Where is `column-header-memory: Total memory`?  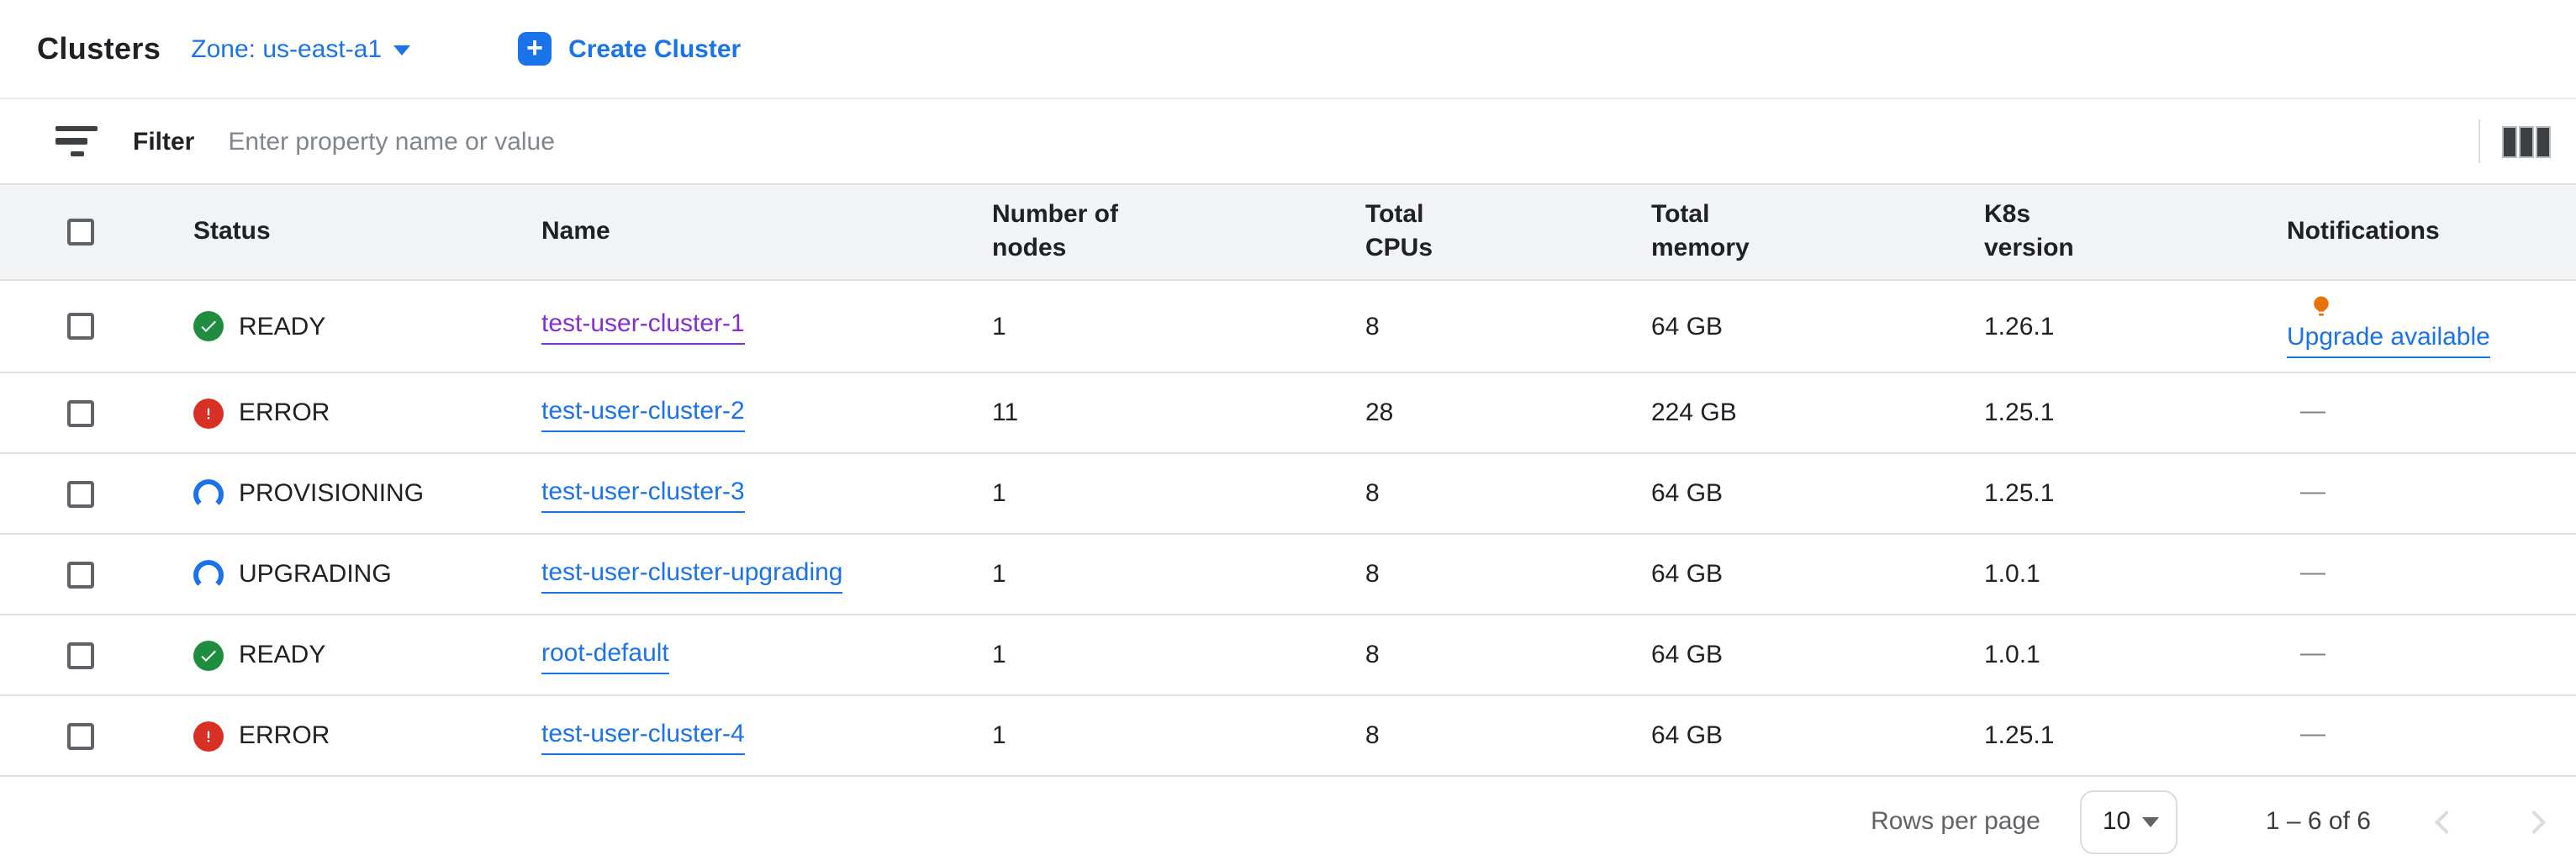 column-header-memory: Total memory is located at coordinates (1701, 231).